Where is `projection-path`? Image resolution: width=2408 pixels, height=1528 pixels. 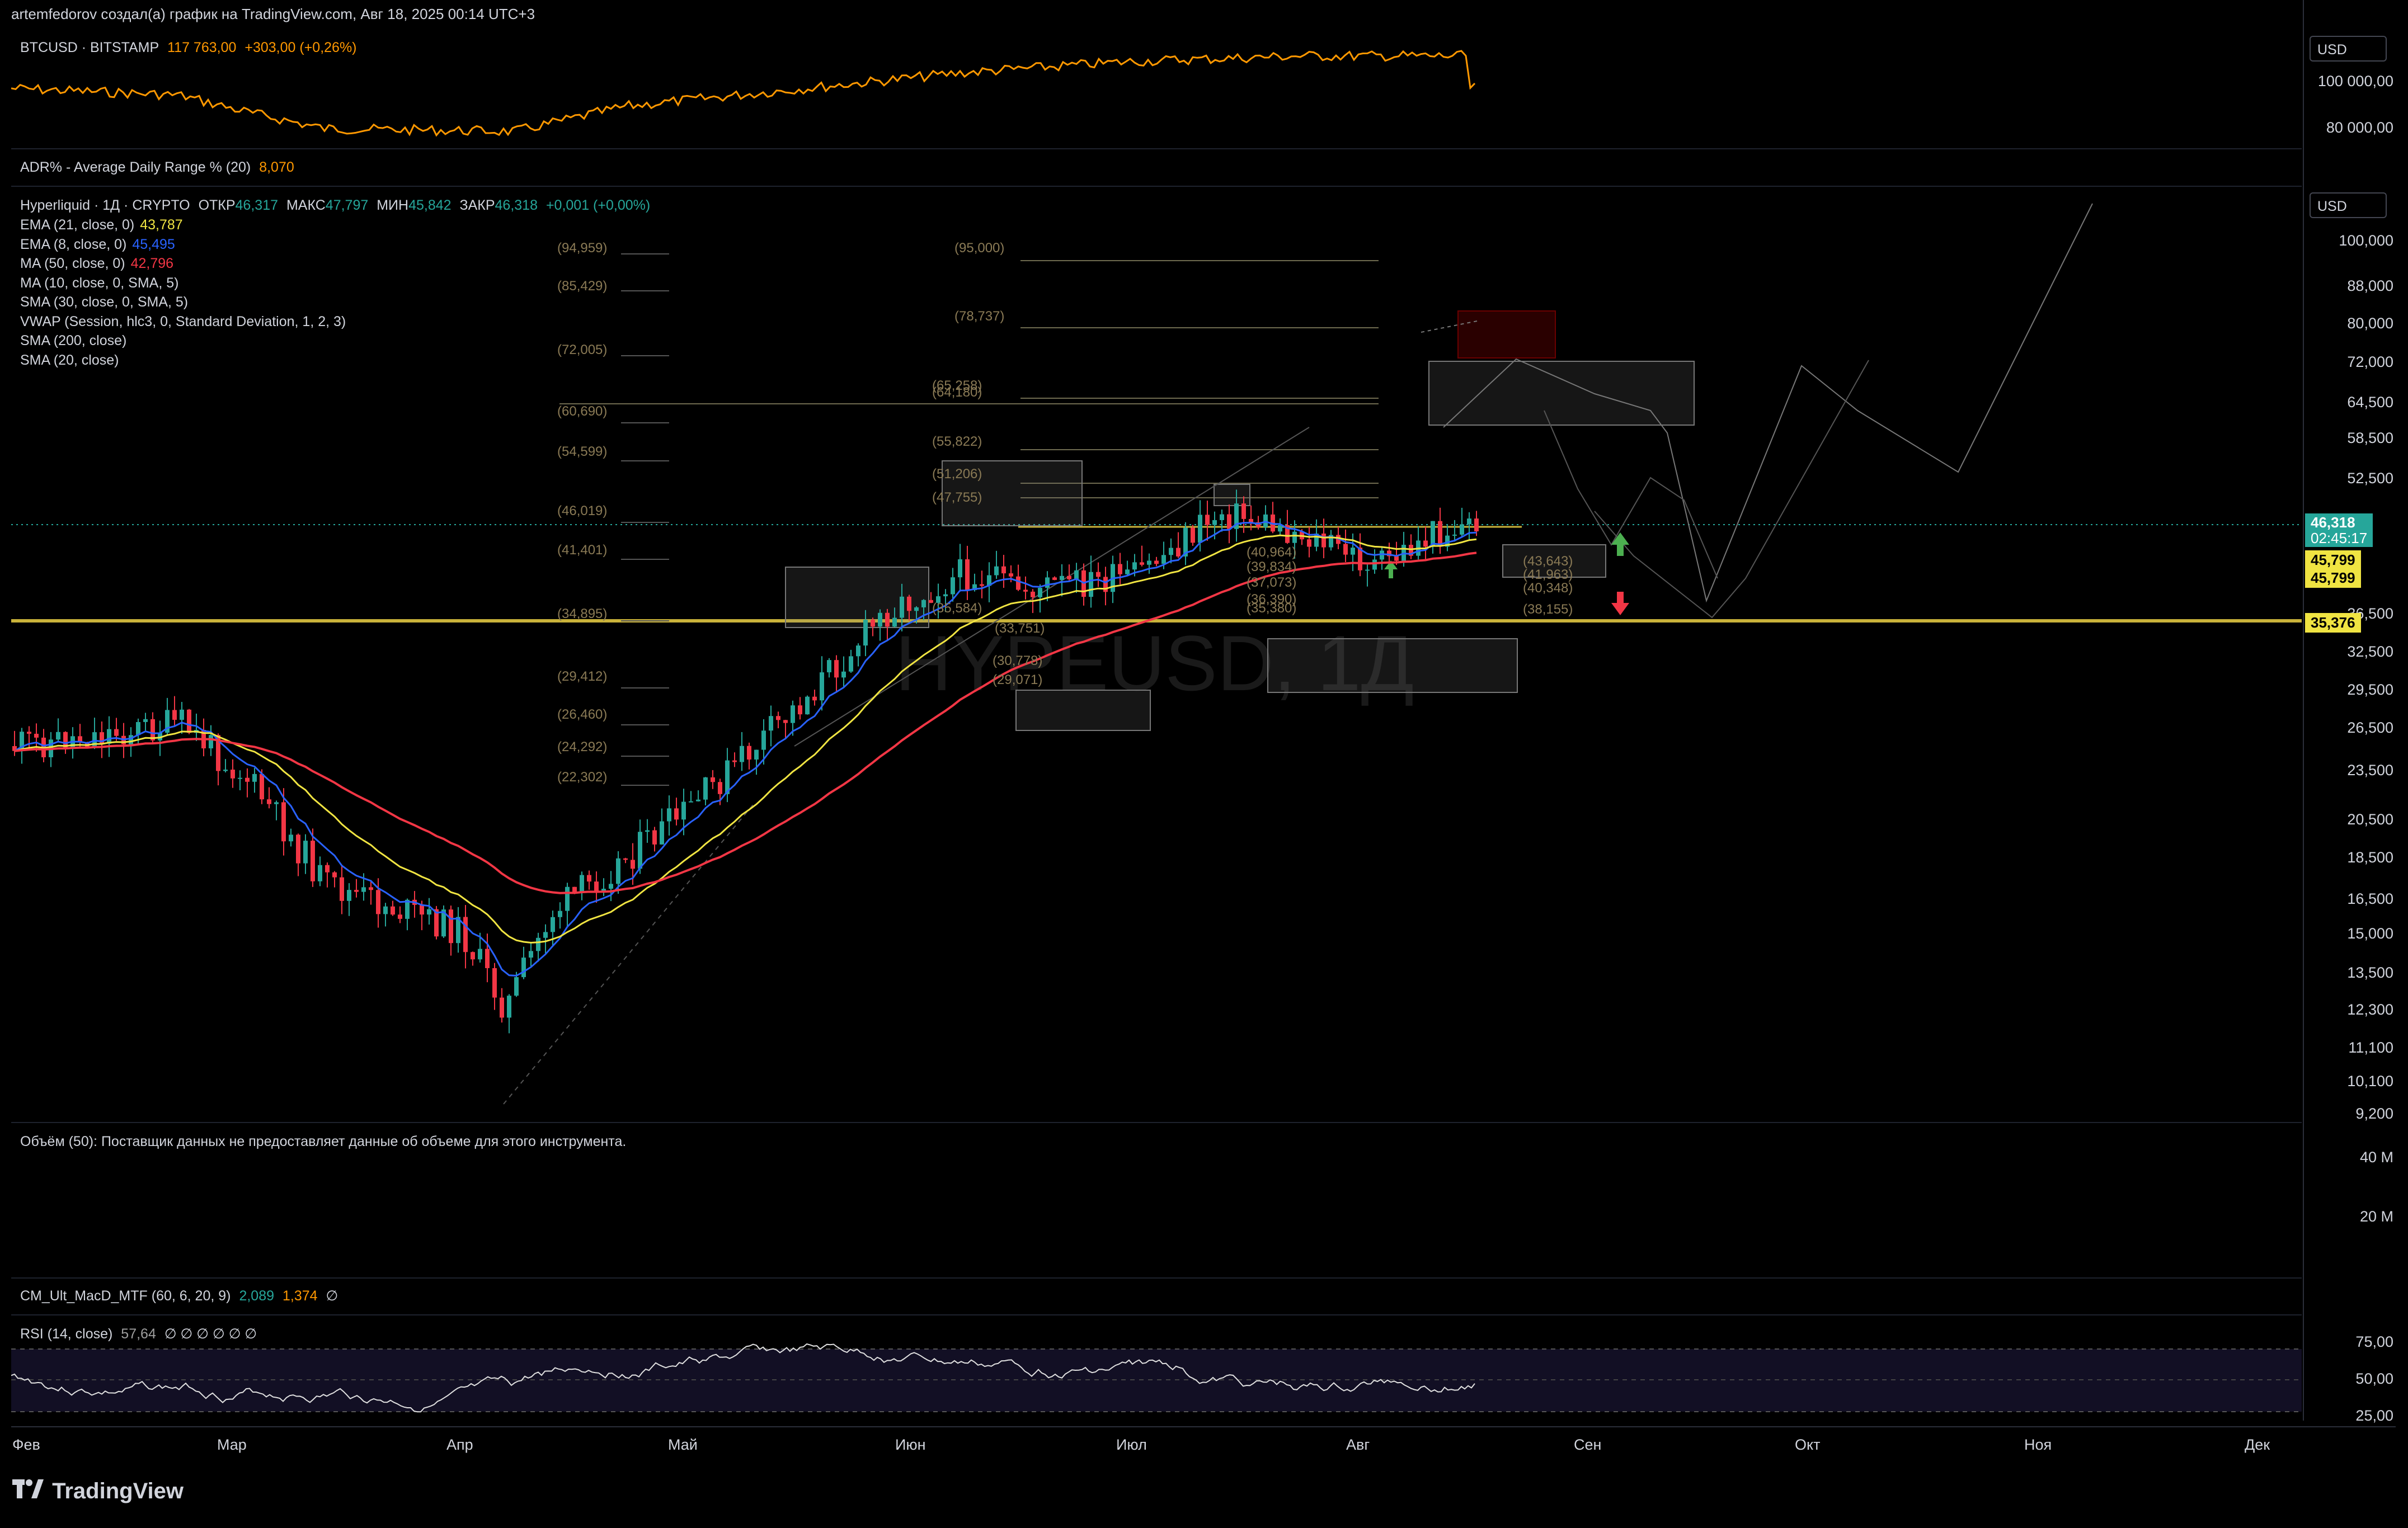 projection-path is located at coordinates (1631, 494).